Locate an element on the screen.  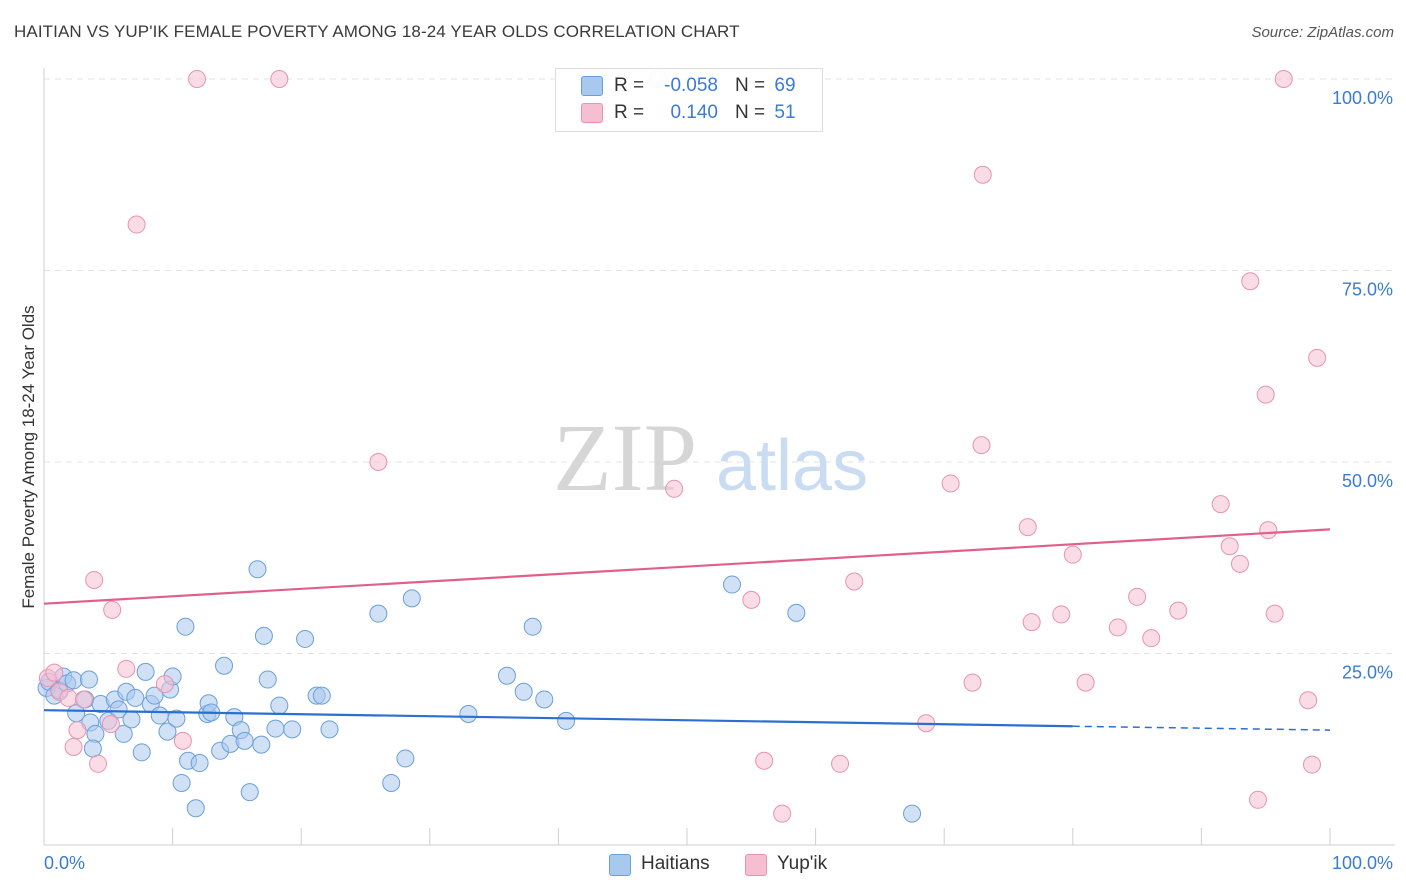
stats-r-value: 0.140 is located at coordinates (694, 112).